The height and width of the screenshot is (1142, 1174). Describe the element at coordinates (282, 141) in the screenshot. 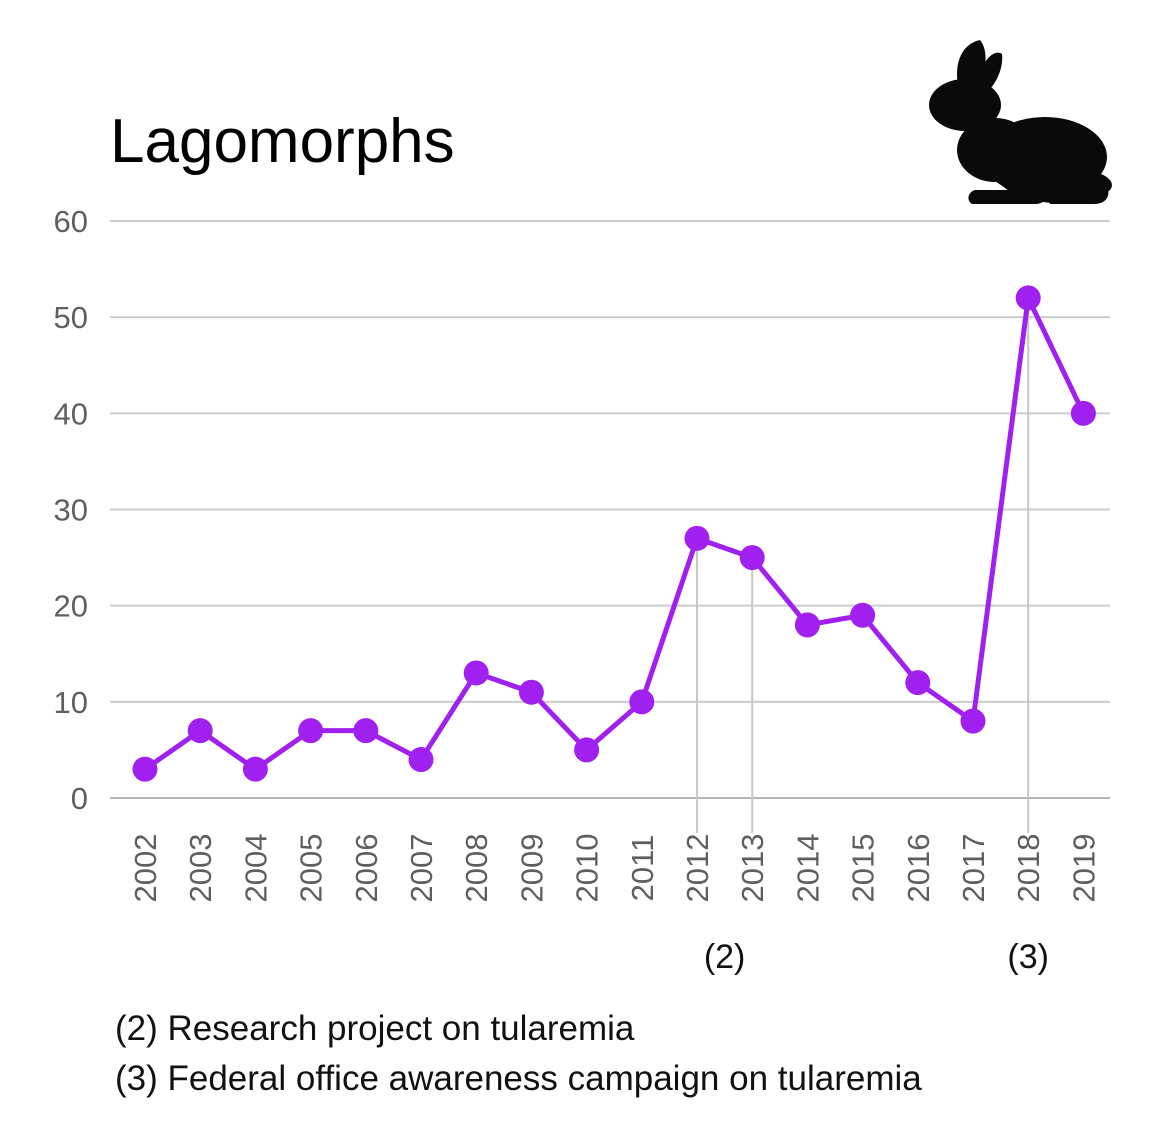

I see `chart-title: Lagomorphs` at that location.